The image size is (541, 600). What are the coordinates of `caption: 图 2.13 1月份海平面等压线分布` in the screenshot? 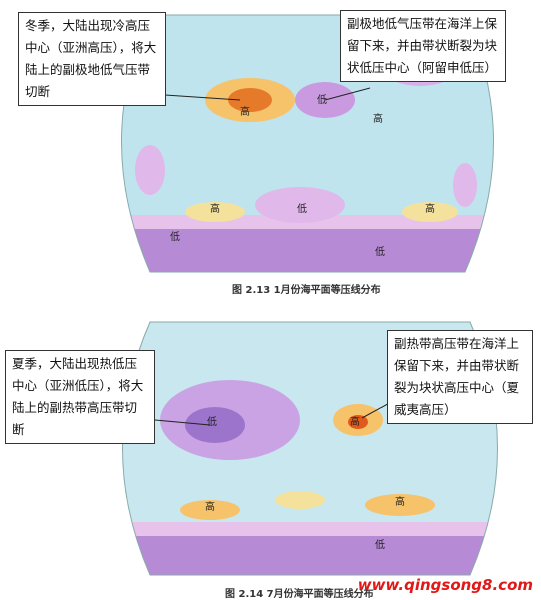 It's located at (306, 290).